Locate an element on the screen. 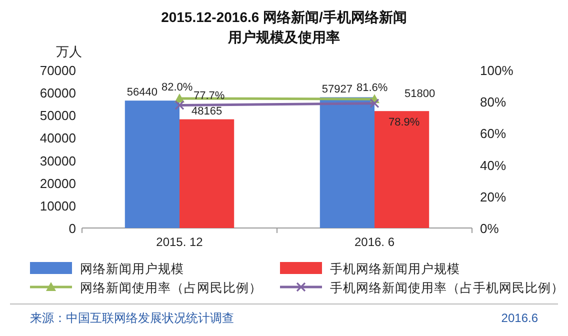 Image resolution: width=568 pixels, height=336 pixels. y2-tick-label: 100% is located at coordinates (497, 70).